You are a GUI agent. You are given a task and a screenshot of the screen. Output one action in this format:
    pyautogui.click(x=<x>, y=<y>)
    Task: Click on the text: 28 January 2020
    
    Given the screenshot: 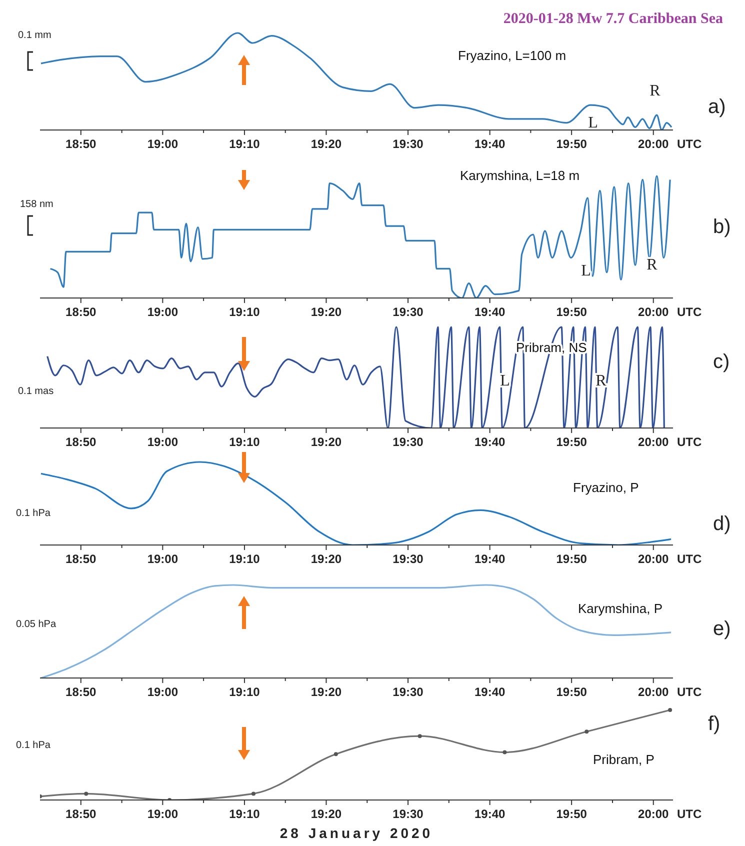 What is the action you would take?
    pyautogui.click(x=357, y=833)
    